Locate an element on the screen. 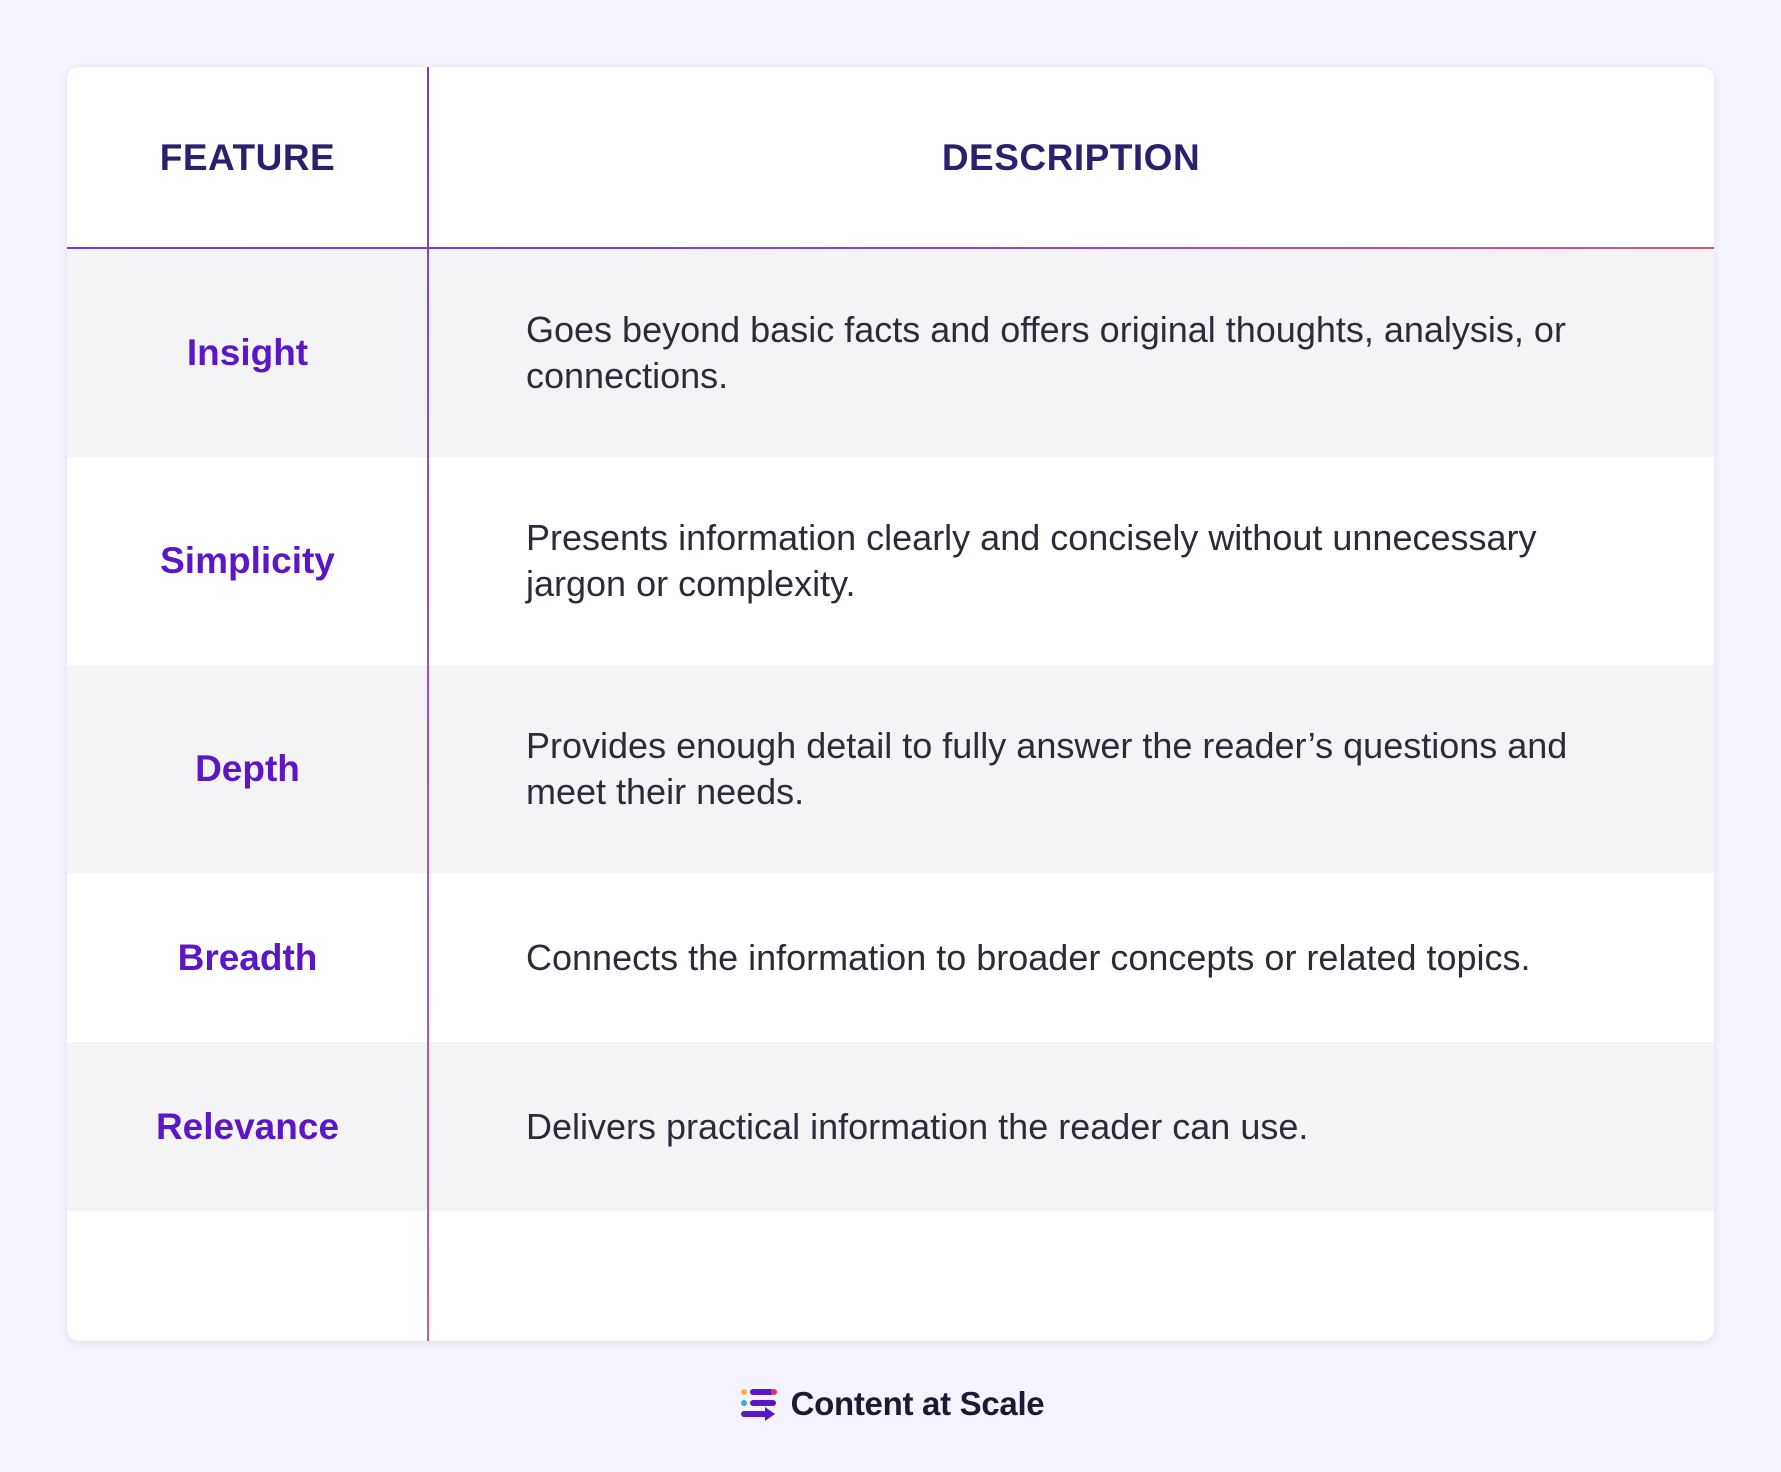 The height and width of the screenshot is (1472, 1781). feature-cell: Relevance is located at coordinates (247, 1126).